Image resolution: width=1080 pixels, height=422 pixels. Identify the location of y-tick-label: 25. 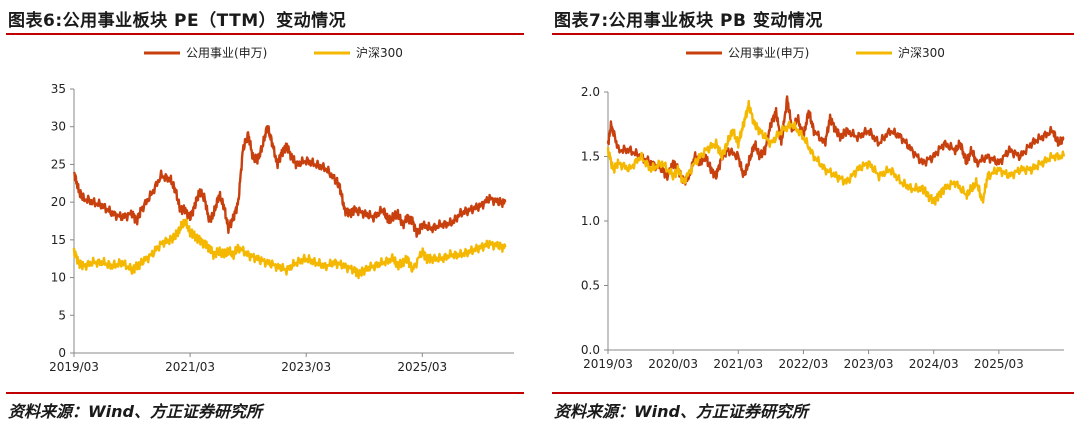
(58, 164).